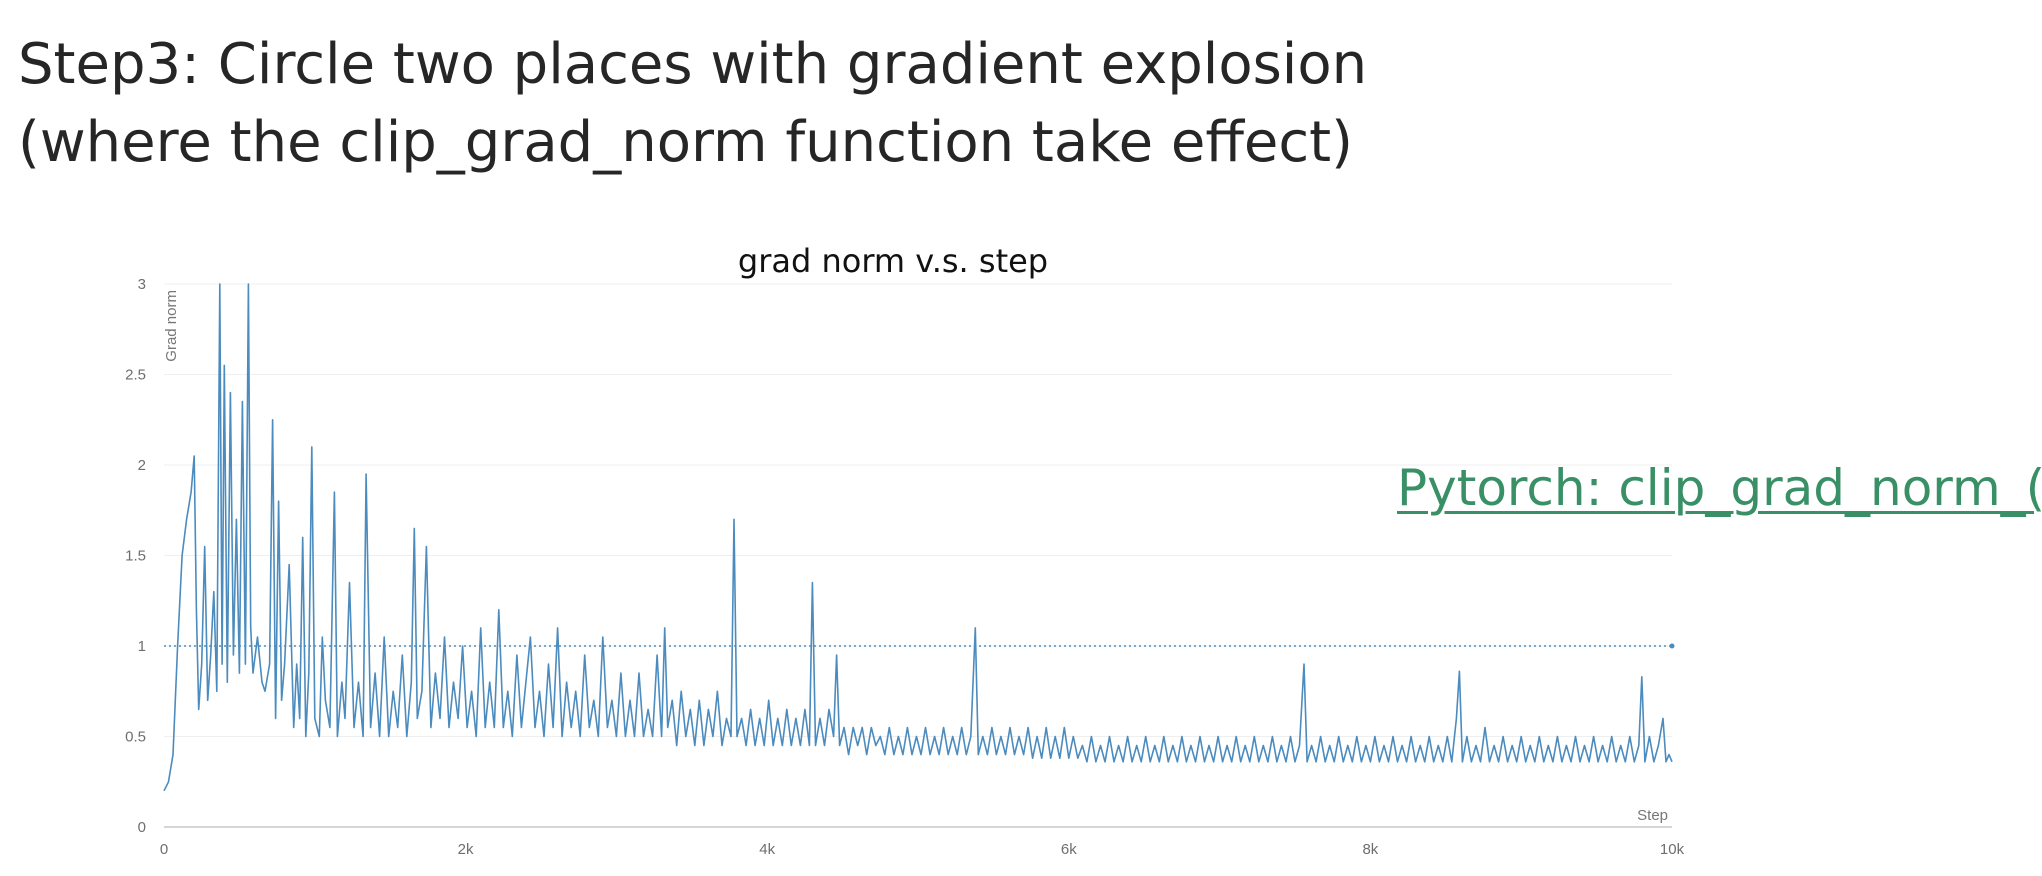  I want to click on y-axis-ticks: 0 0.5 1 1.5 2 2.5 3, so click(135, 556).